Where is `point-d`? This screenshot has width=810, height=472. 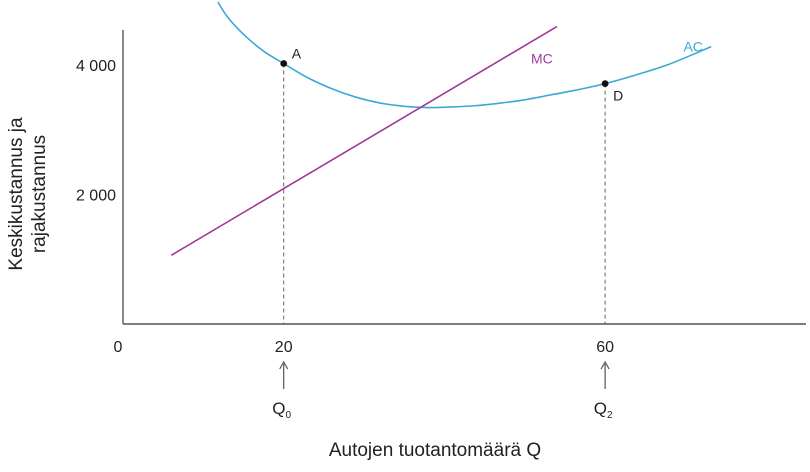
point-d is located at coordinates (605, 83).